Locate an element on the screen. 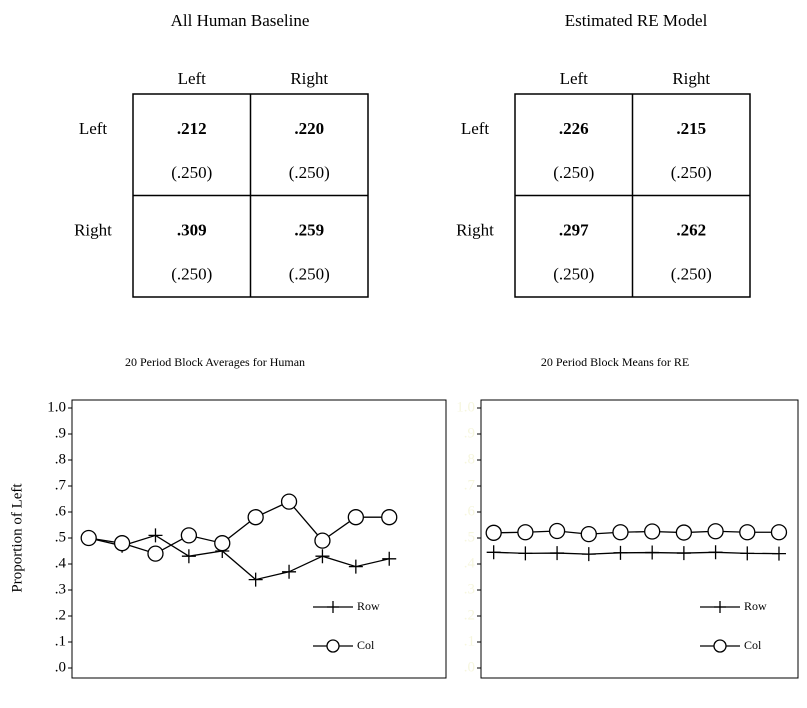 The width and height of the screenshot is (807, 708). chart-title: 20 Period Block Means for RE is located at coordinates (615, 362).